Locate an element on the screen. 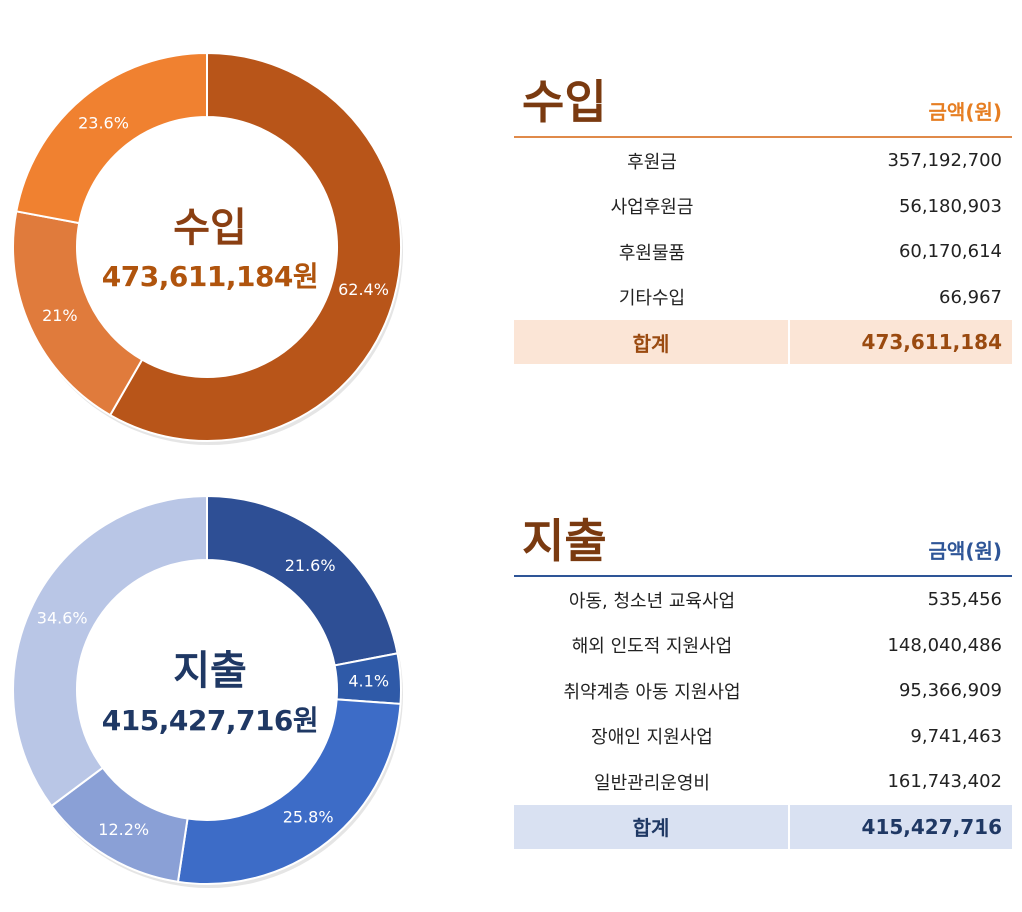 The height and width of the screenshot is (912, 1022). expense-total-row: 합계 415,427,716 is located at coordinates (763, 826).